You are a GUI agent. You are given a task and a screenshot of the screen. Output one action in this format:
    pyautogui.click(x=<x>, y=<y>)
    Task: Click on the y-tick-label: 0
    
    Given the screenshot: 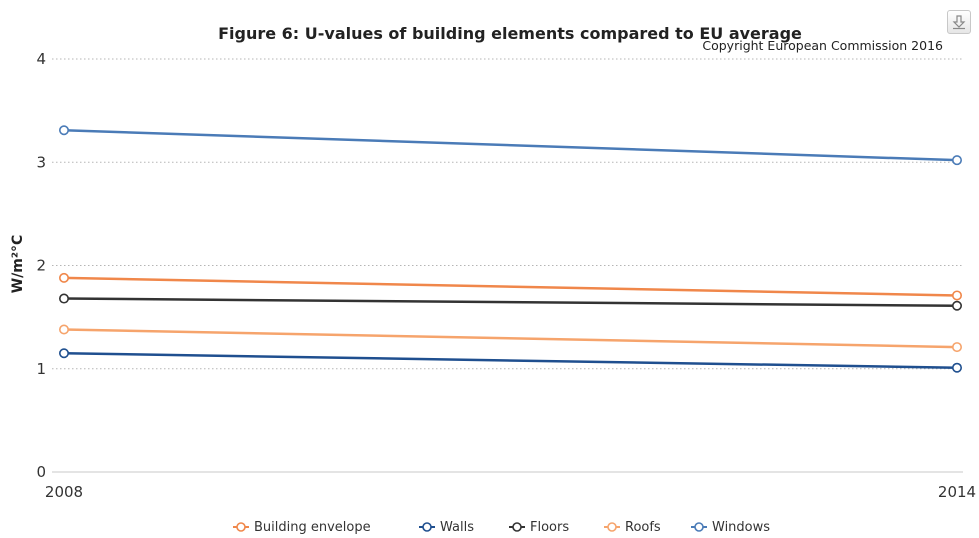 What is the action you would take?
    pyautogui.click(x=41, y=472)
    